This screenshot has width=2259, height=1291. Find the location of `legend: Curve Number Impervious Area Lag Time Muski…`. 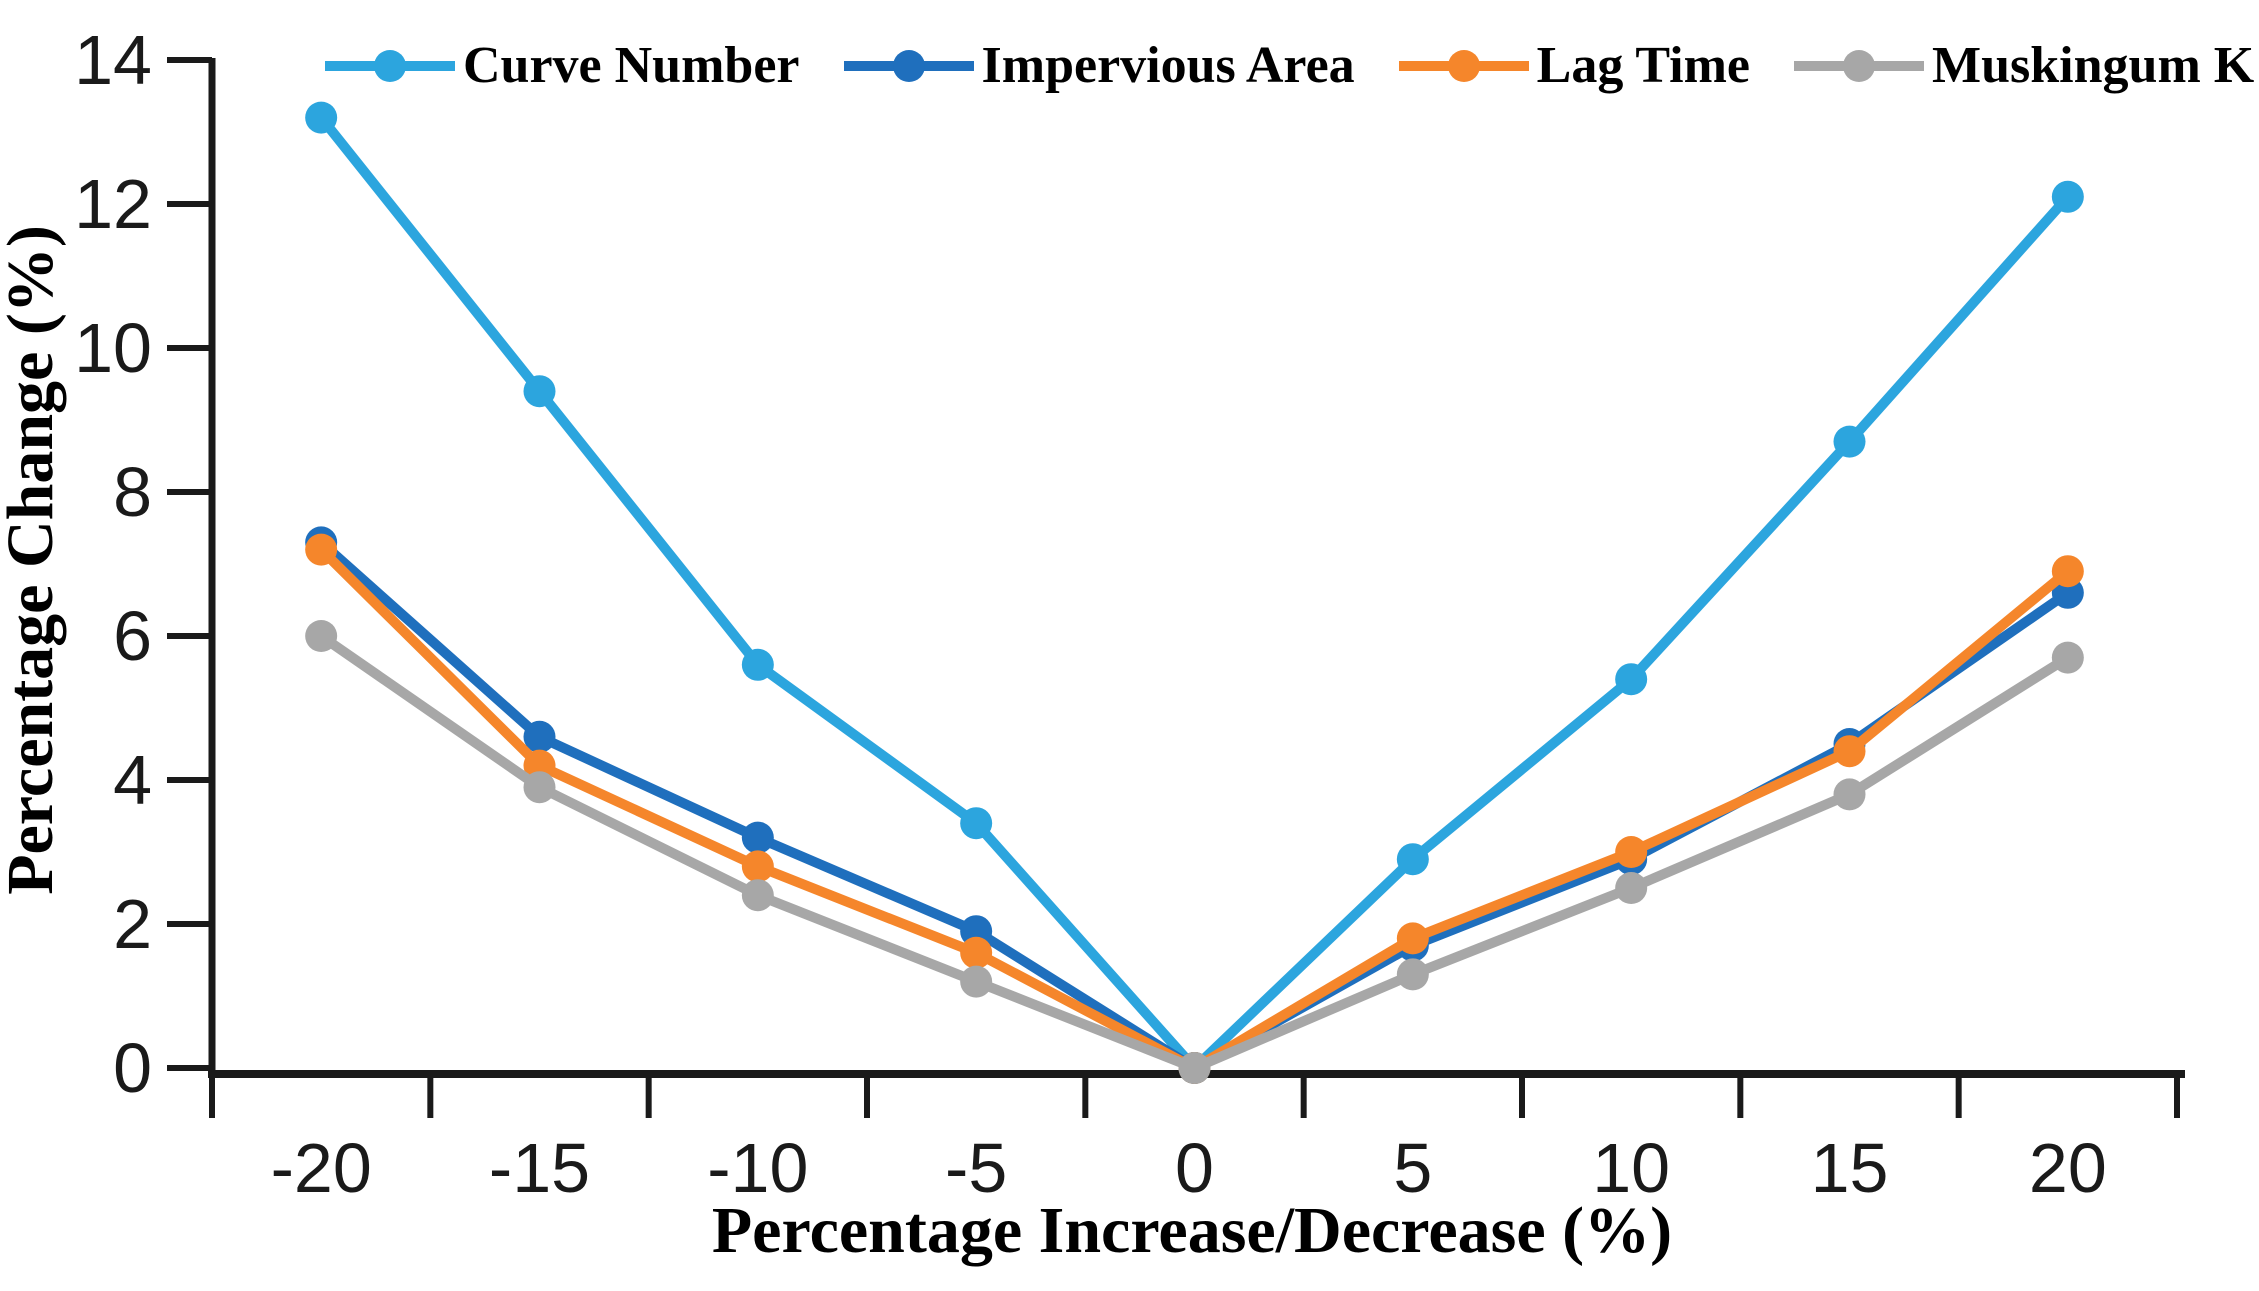

legend: Curve Number Impervious Area Lag Time Muski… is located at coordinates (1289, 65).